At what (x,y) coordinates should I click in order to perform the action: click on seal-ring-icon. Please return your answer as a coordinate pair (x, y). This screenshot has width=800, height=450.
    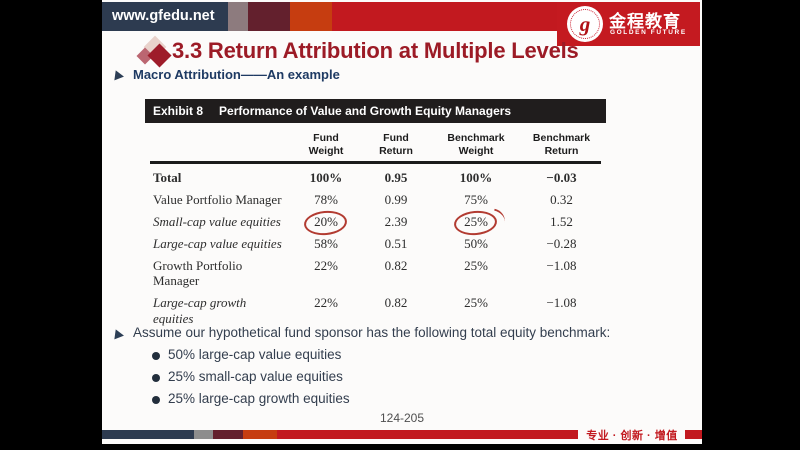
    Looking at the image, I should click on (585, 24).